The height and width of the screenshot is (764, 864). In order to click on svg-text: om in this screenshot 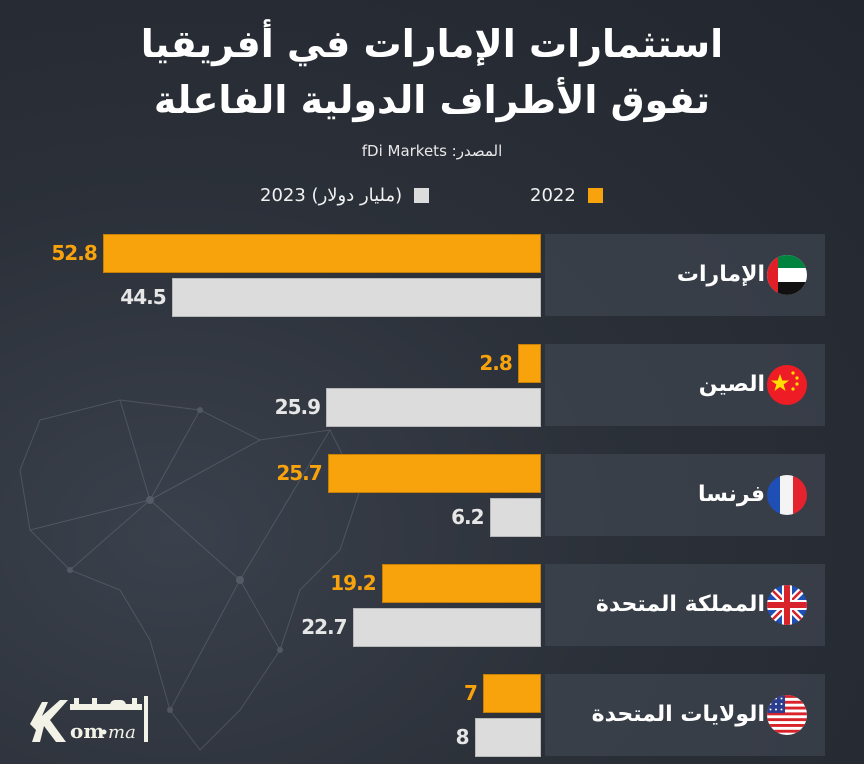, I will do `click(87, 731)`.